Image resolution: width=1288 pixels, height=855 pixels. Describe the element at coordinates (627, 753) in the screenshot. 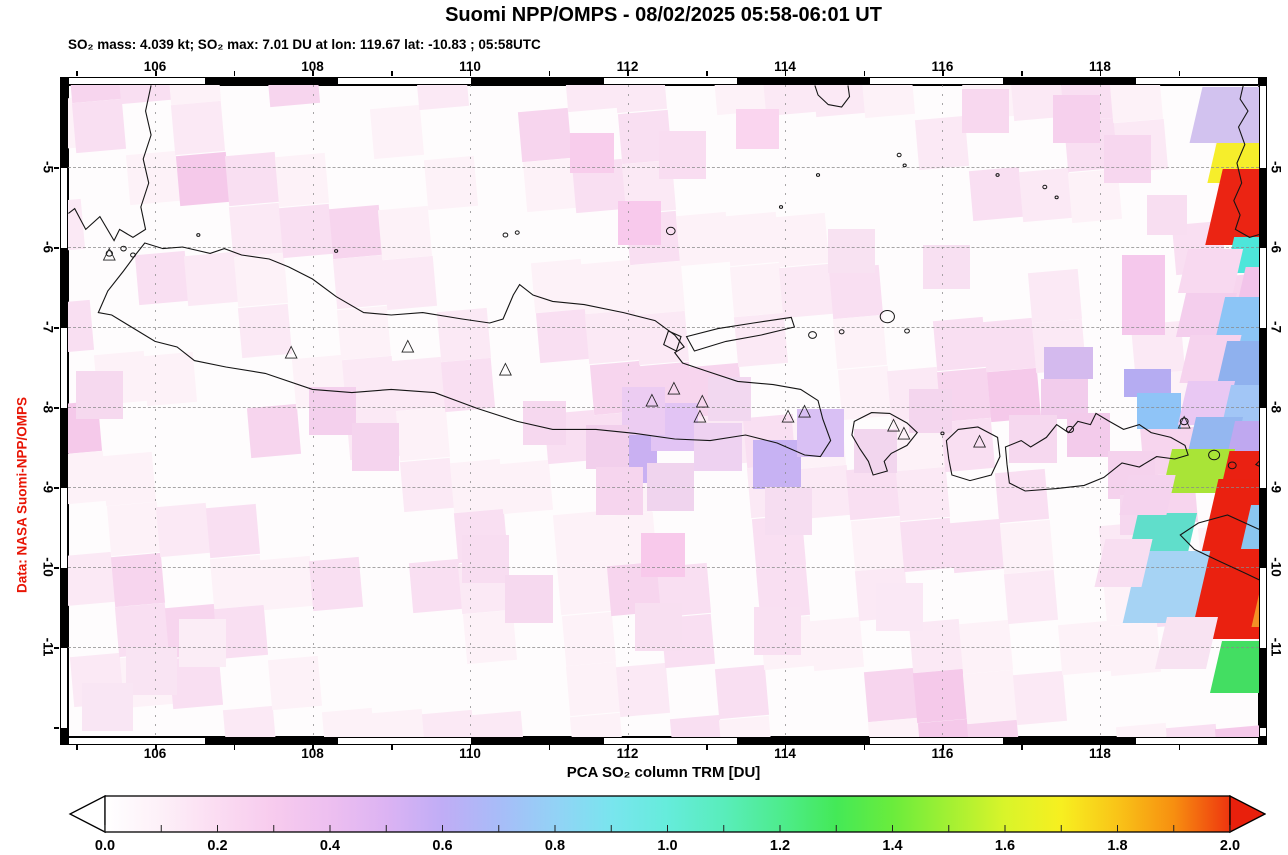

I see `lon-tick-label-bottom: 112` at that location.